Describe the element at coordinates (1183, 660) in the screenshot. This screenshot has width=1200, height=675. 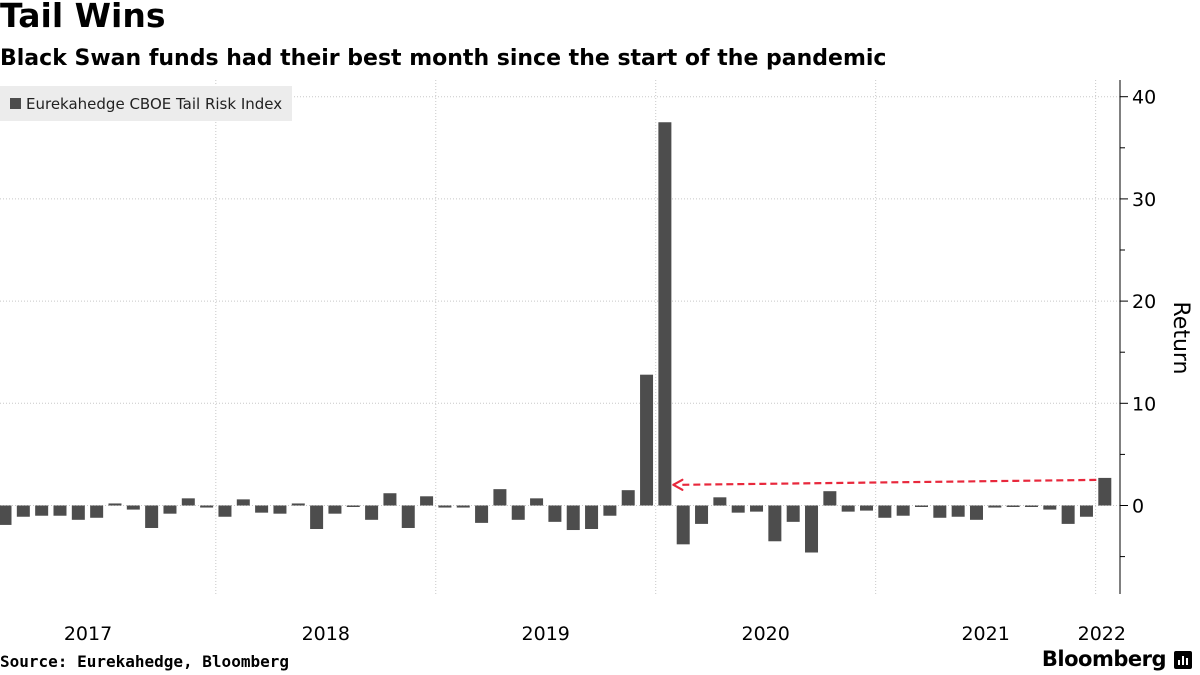
I see `bloomberg-bars-icon` at that location.